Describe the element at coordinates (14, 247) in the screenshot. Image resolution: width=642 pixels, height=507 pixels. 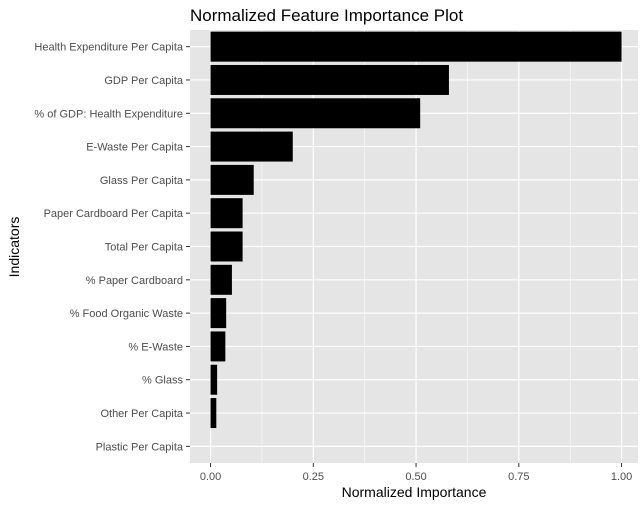
I see `y-axis-title: Indicators` at that location.